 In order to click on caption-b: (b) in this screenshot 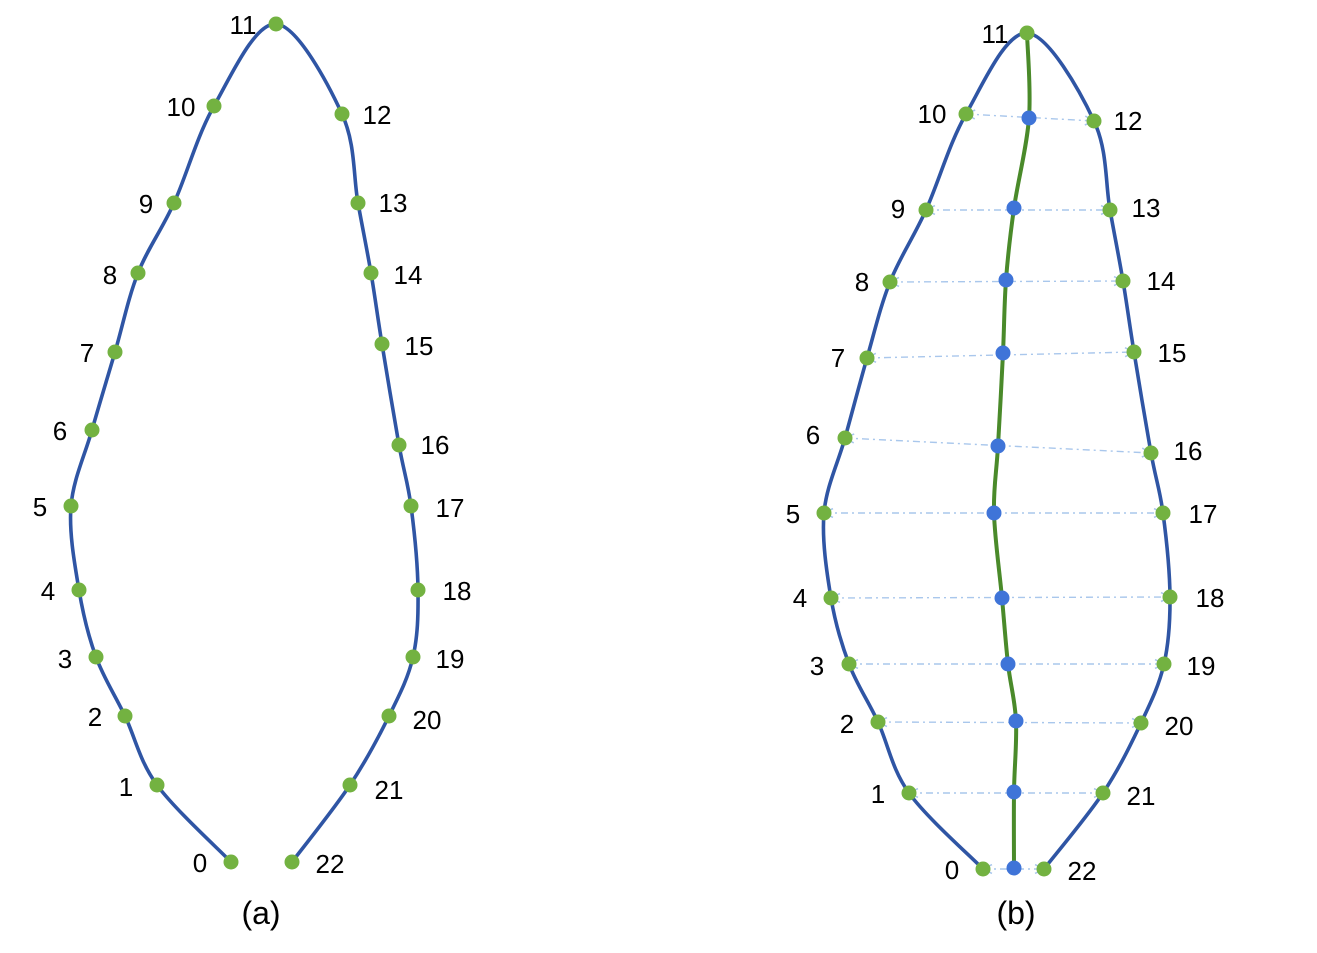, I will do `click(1015, 913)`.